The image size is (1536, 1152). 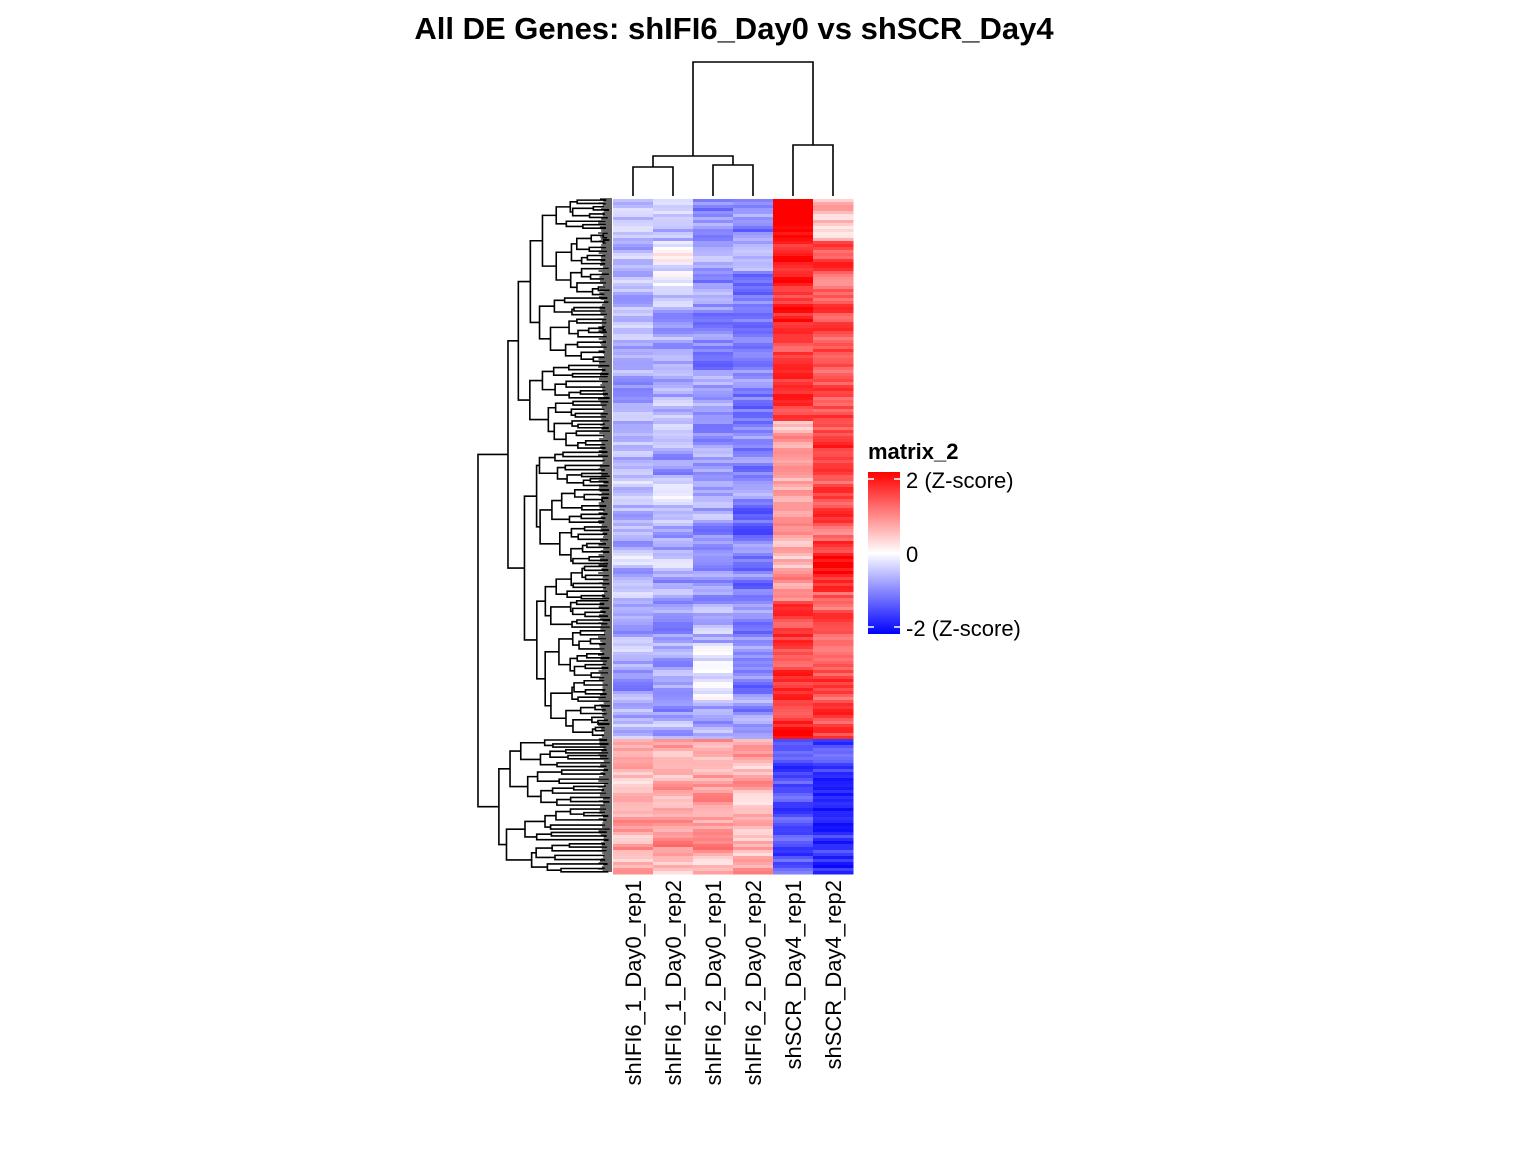 What do you see at coordinates (544, 535) in the screenshot?
I see `row-dendrogram` at bounding box center [544, 535].